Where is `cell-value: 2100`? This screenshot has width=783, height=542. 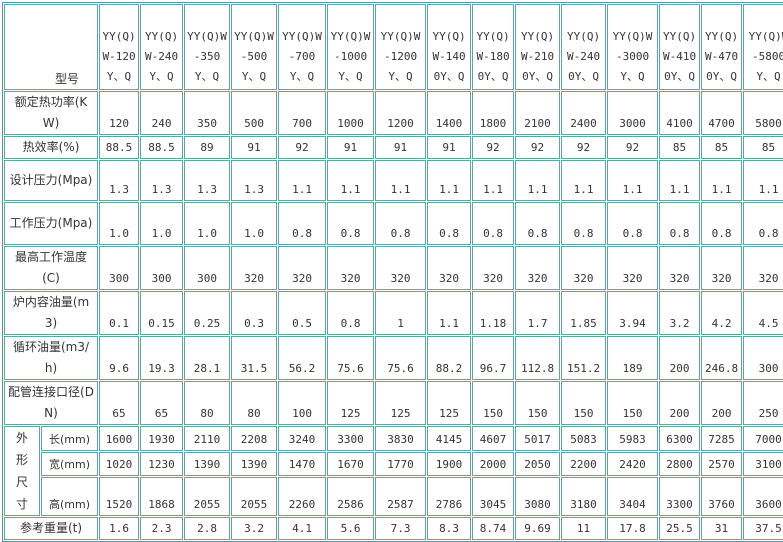
cell-value: 2100 is located at coordinates (538, 113).